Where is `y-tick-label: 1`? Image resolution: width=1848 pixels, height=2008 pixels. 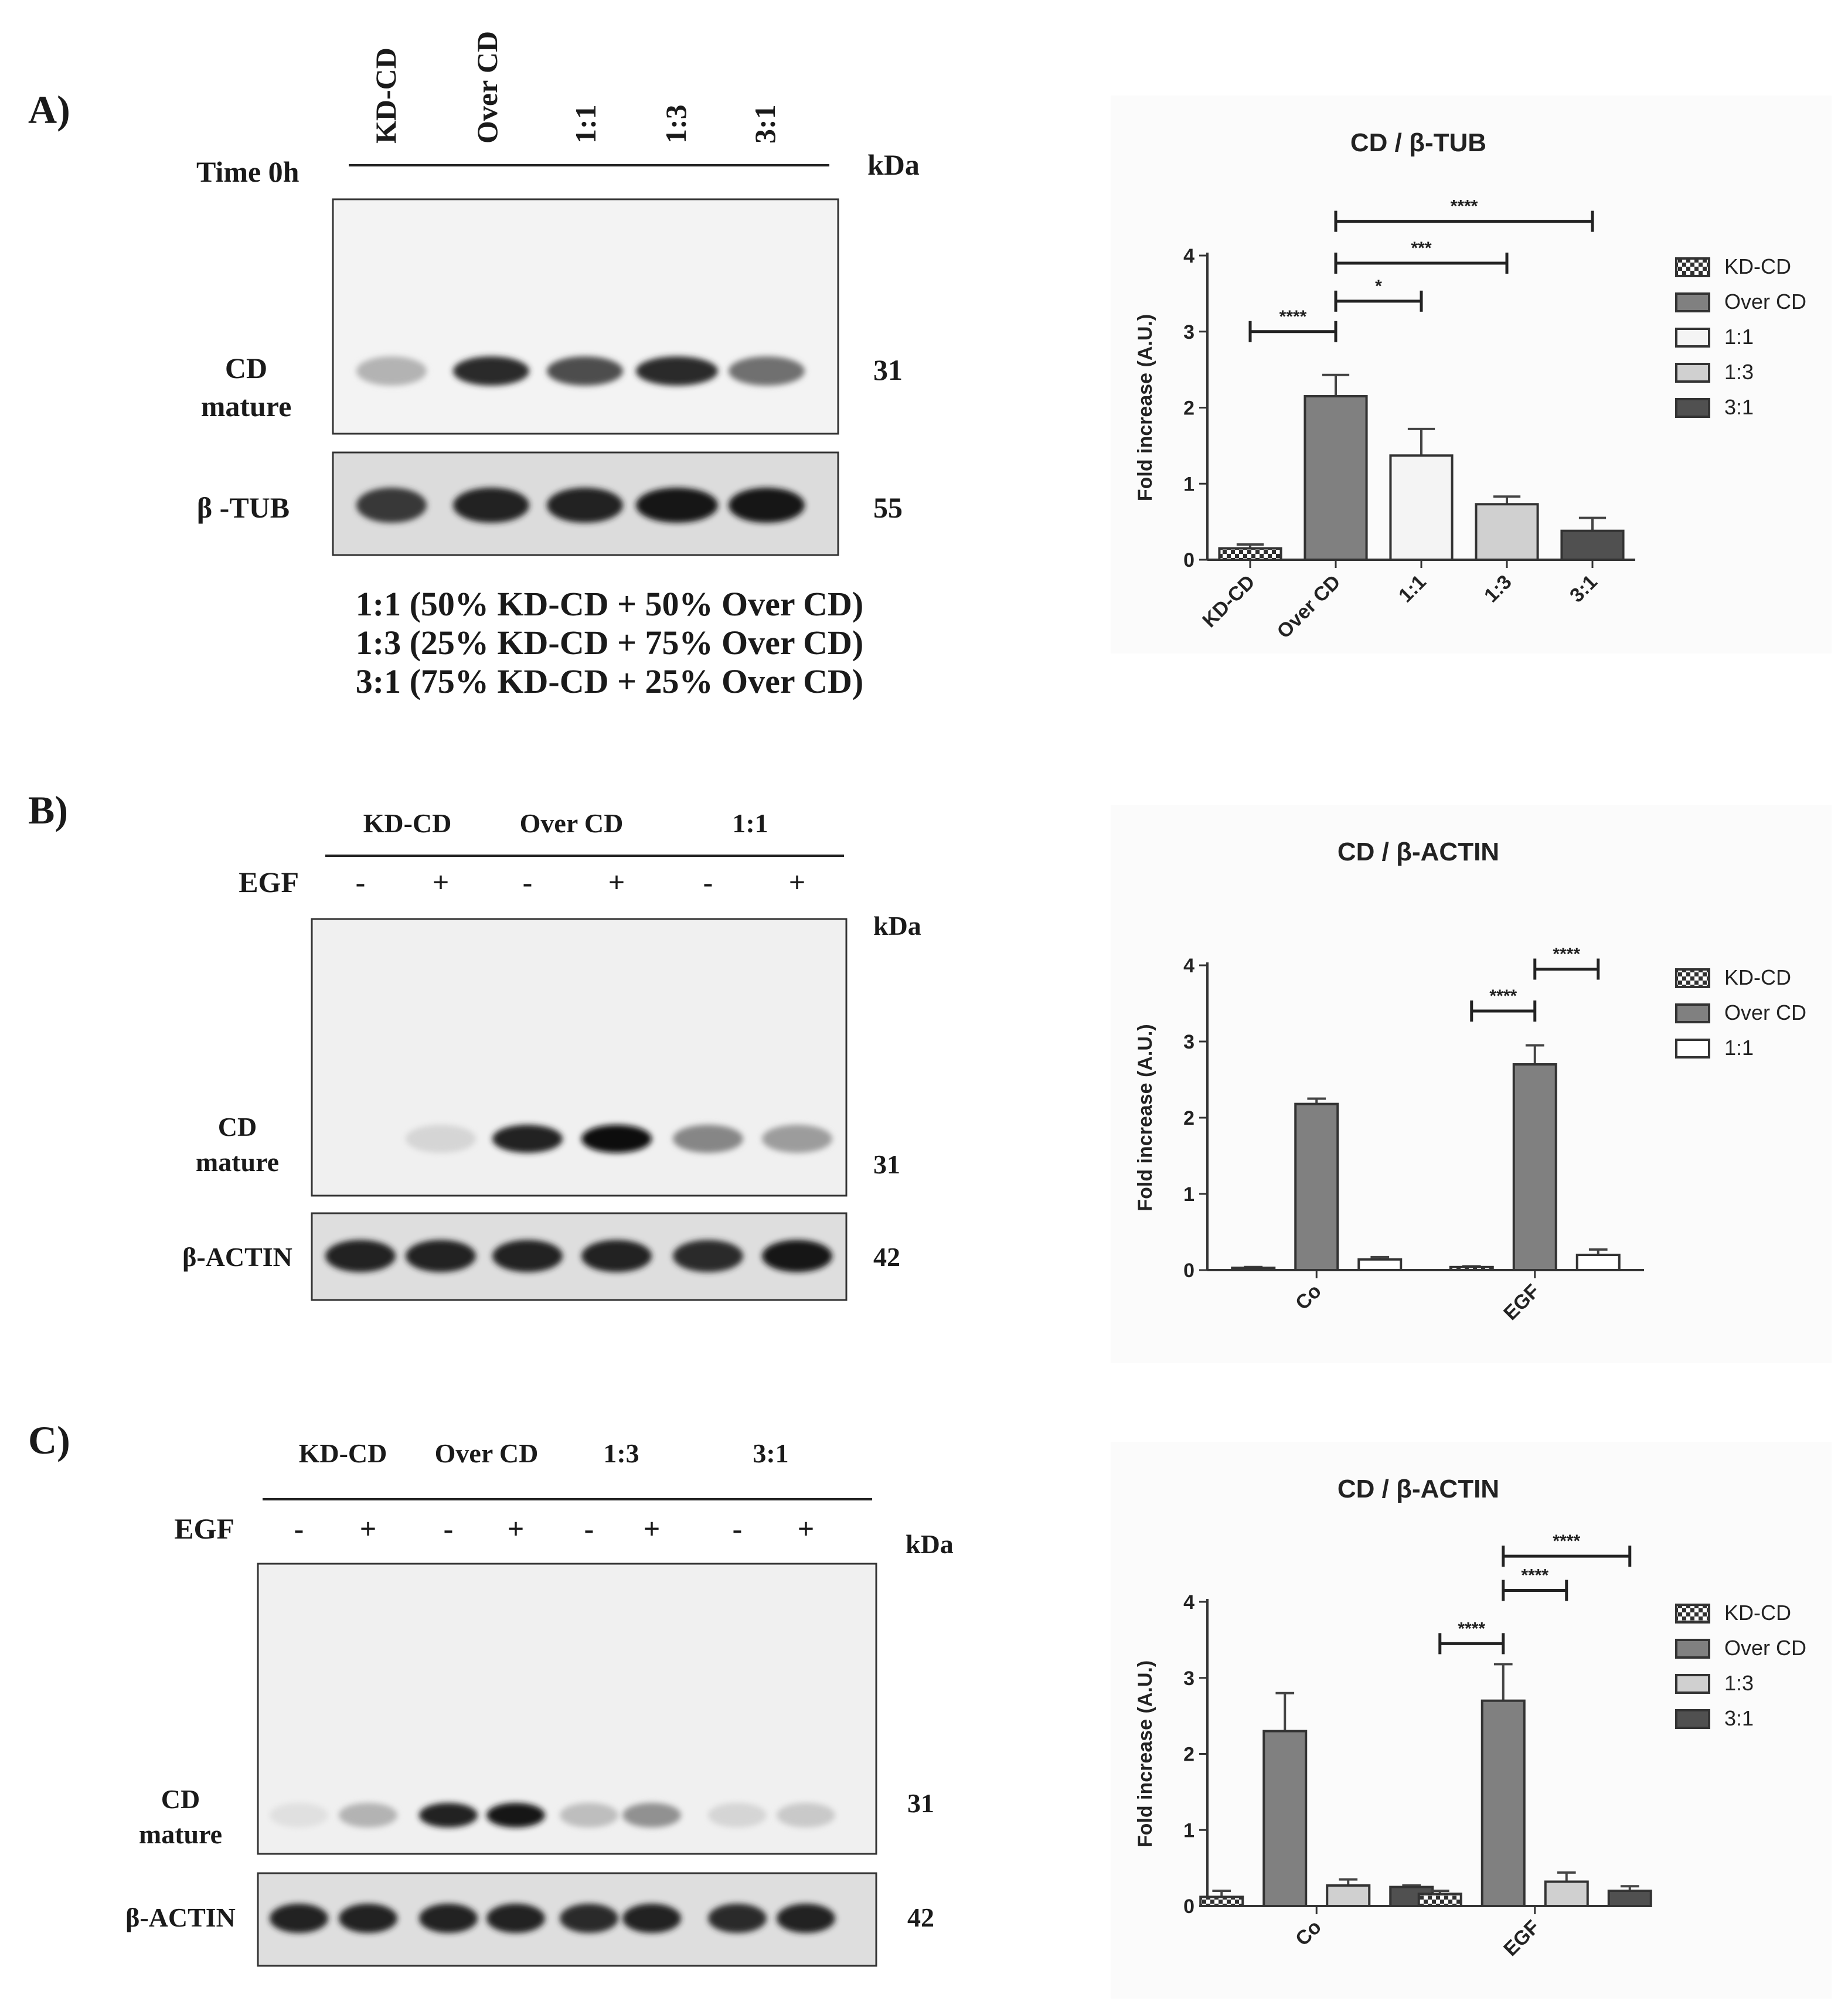
y-tick-label: 1 is located at coordinates (1188, 484).